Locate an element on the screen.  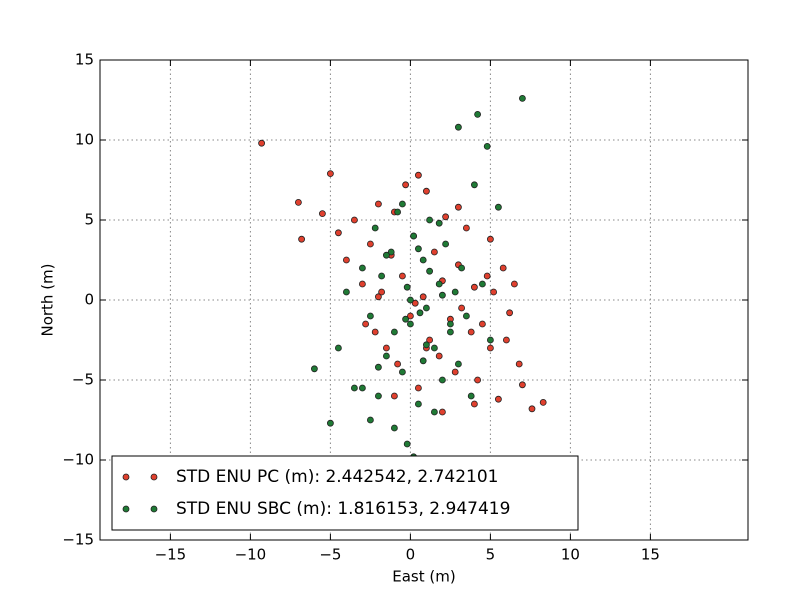
legend-box is located at coordinates (345, 493).